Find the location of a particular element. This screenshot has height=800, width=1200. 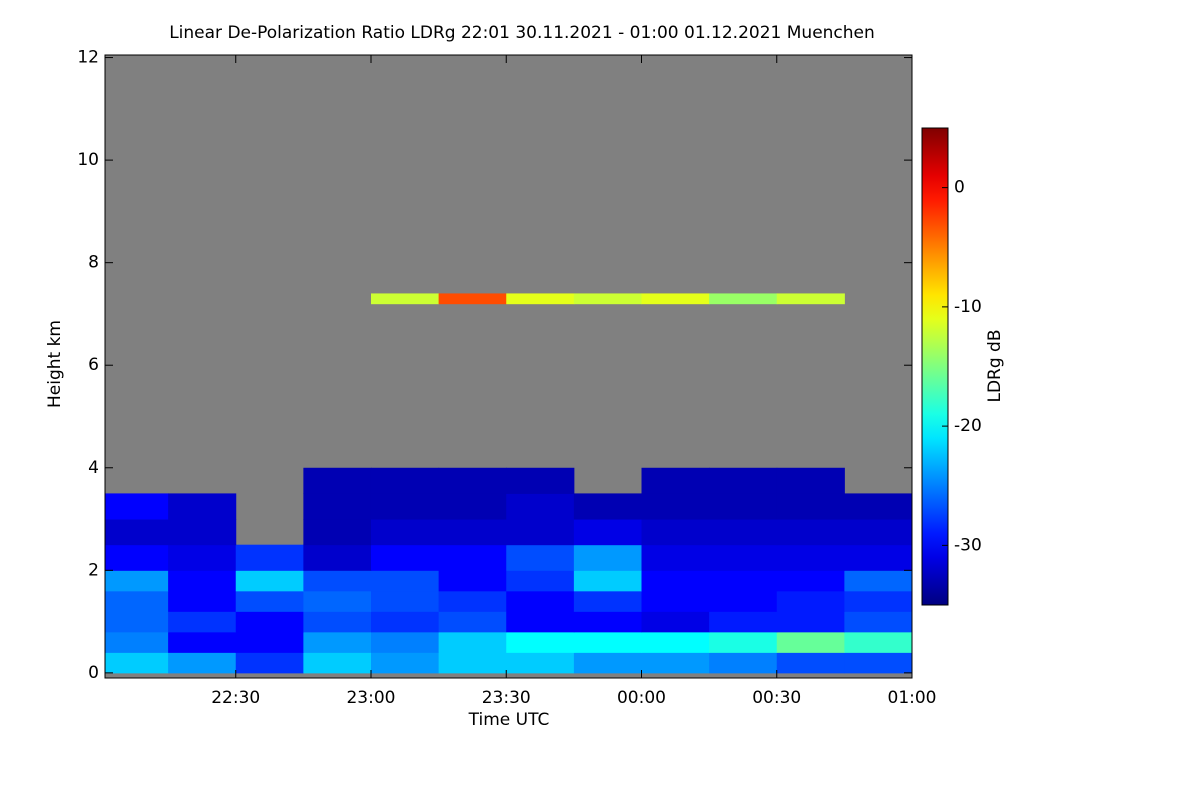

y-tick-label: 8 is located at coordinates (93, 263).